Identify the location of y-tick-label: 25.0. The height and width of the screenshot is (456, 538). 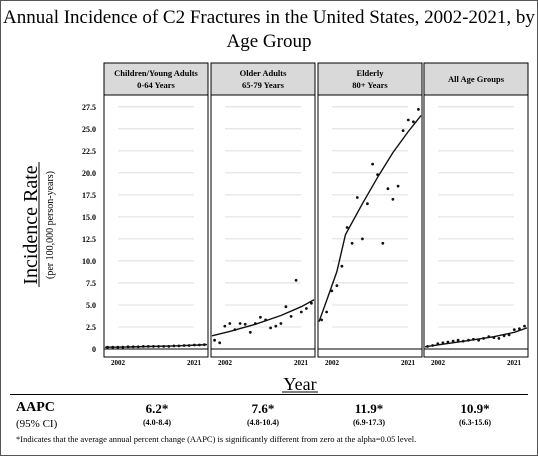
(89, 129).